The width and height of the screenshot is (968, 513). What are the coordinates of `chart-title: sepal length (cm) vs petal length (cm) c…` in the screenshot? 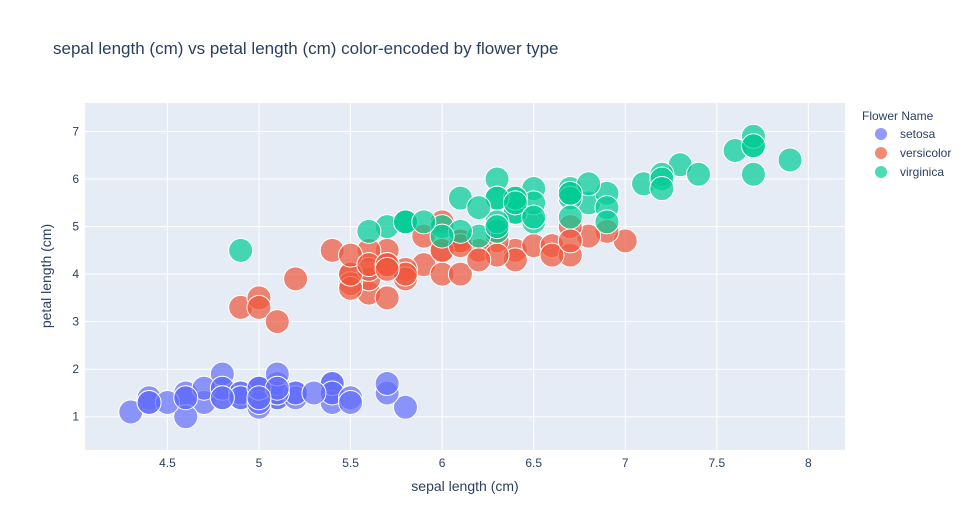 It's located at (306, 48).